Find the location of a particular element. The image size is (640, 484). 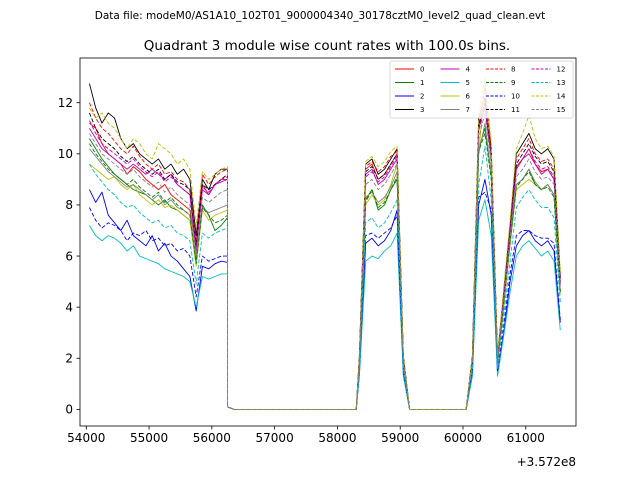

legend-label-10: 10 is located at coordinates (515, 97).